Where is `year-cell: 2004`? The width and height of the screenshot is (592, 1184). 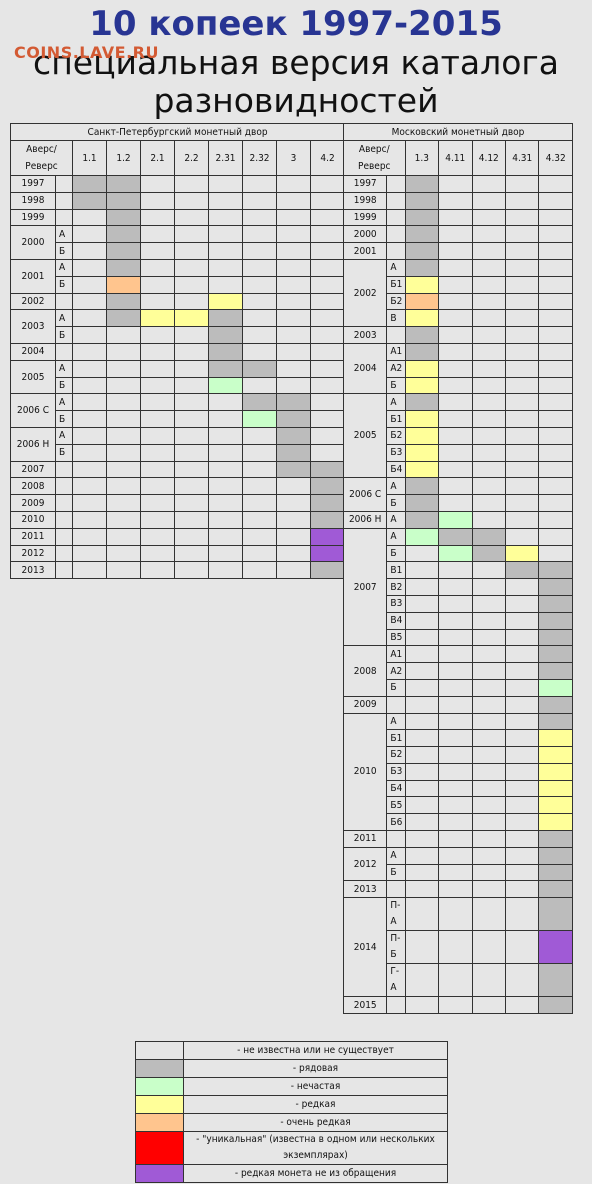 year-cell: 2004 is located at coordinates (33, 351).